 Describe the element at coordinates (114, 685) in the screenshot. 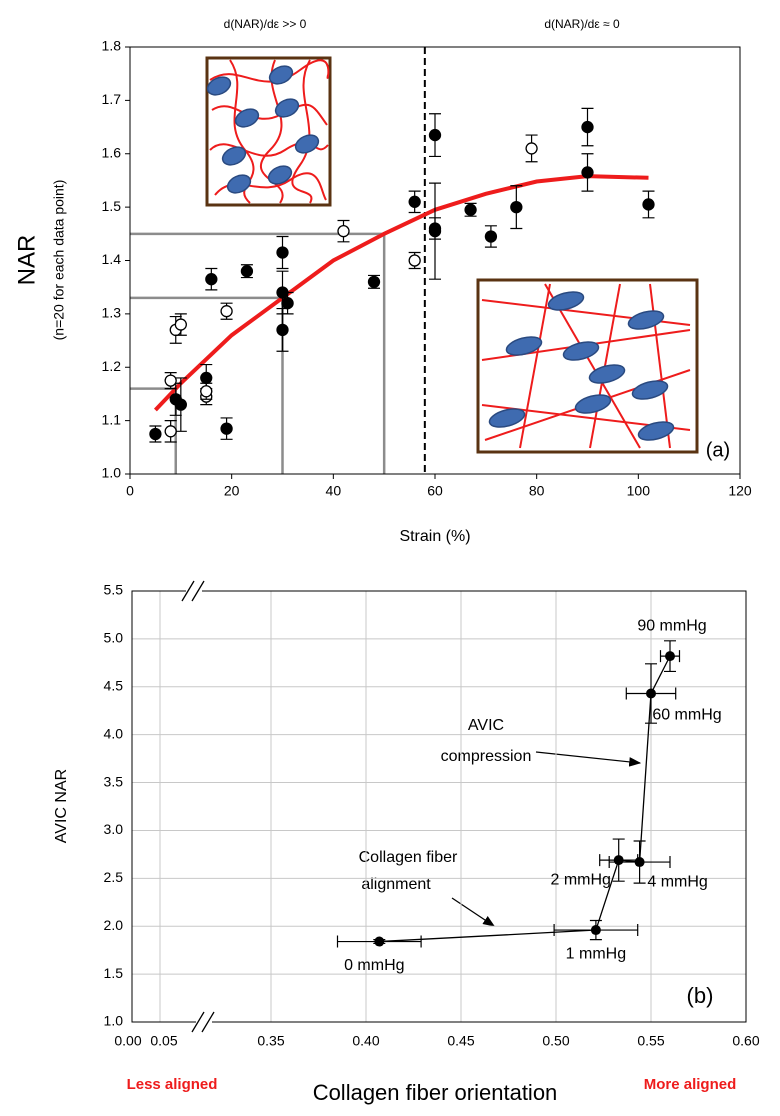

I see `y-tick-label: 4.5` at that location.